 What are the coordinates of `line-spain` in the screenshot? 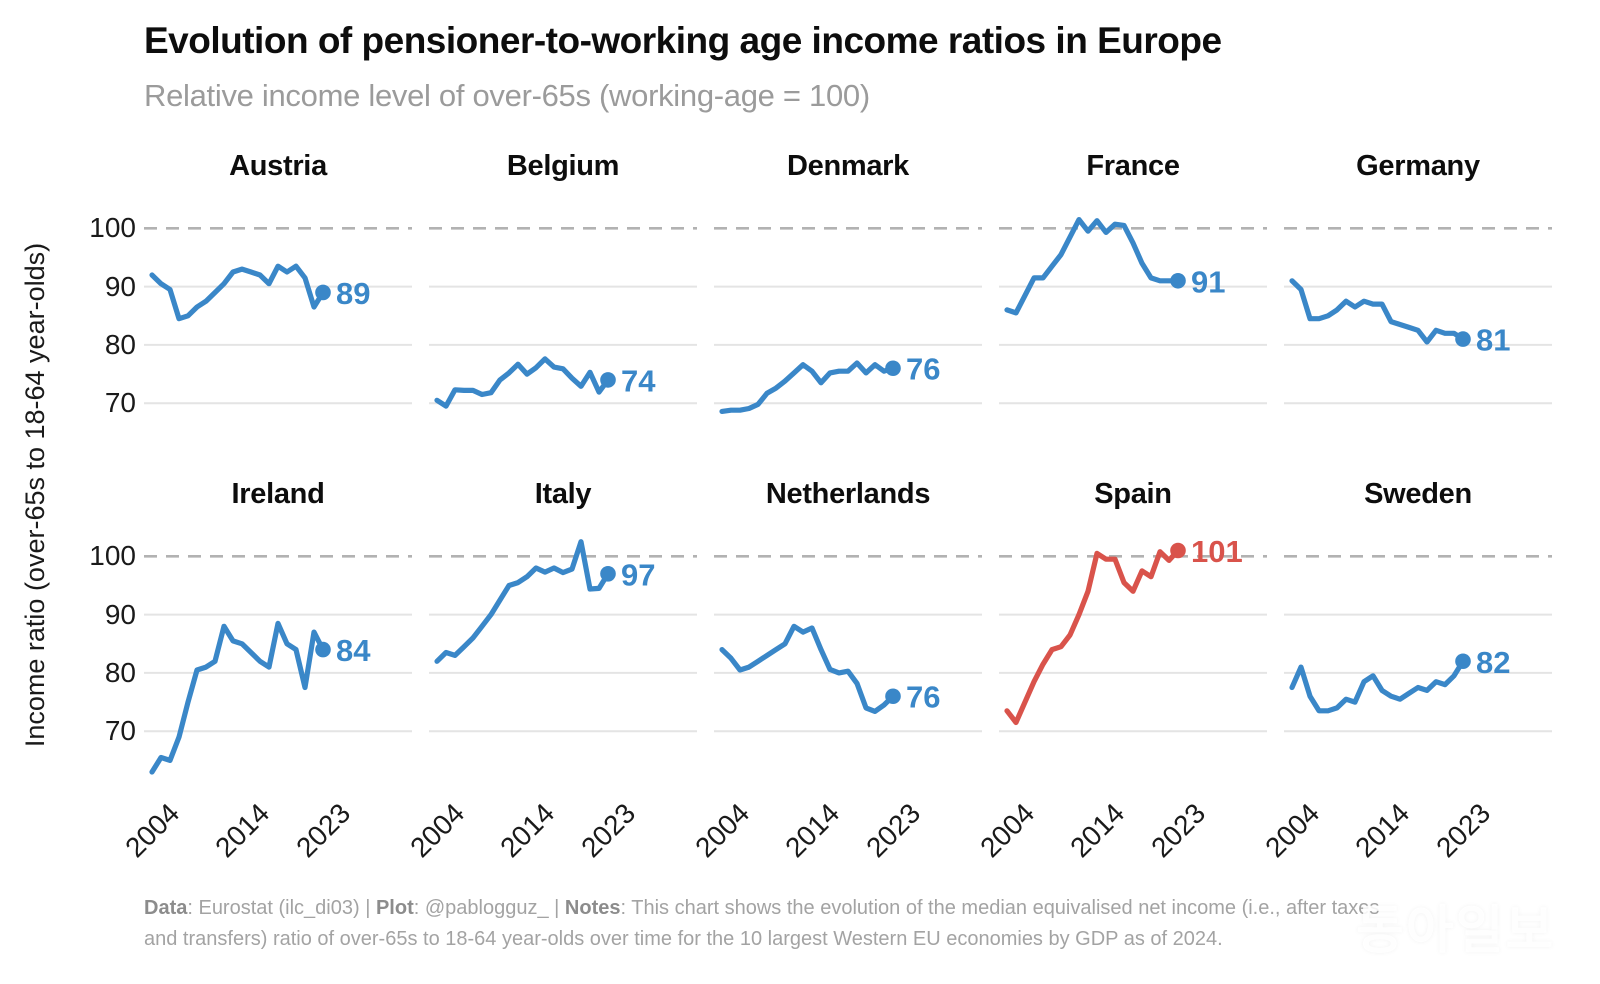 It's located at (1092, 636).